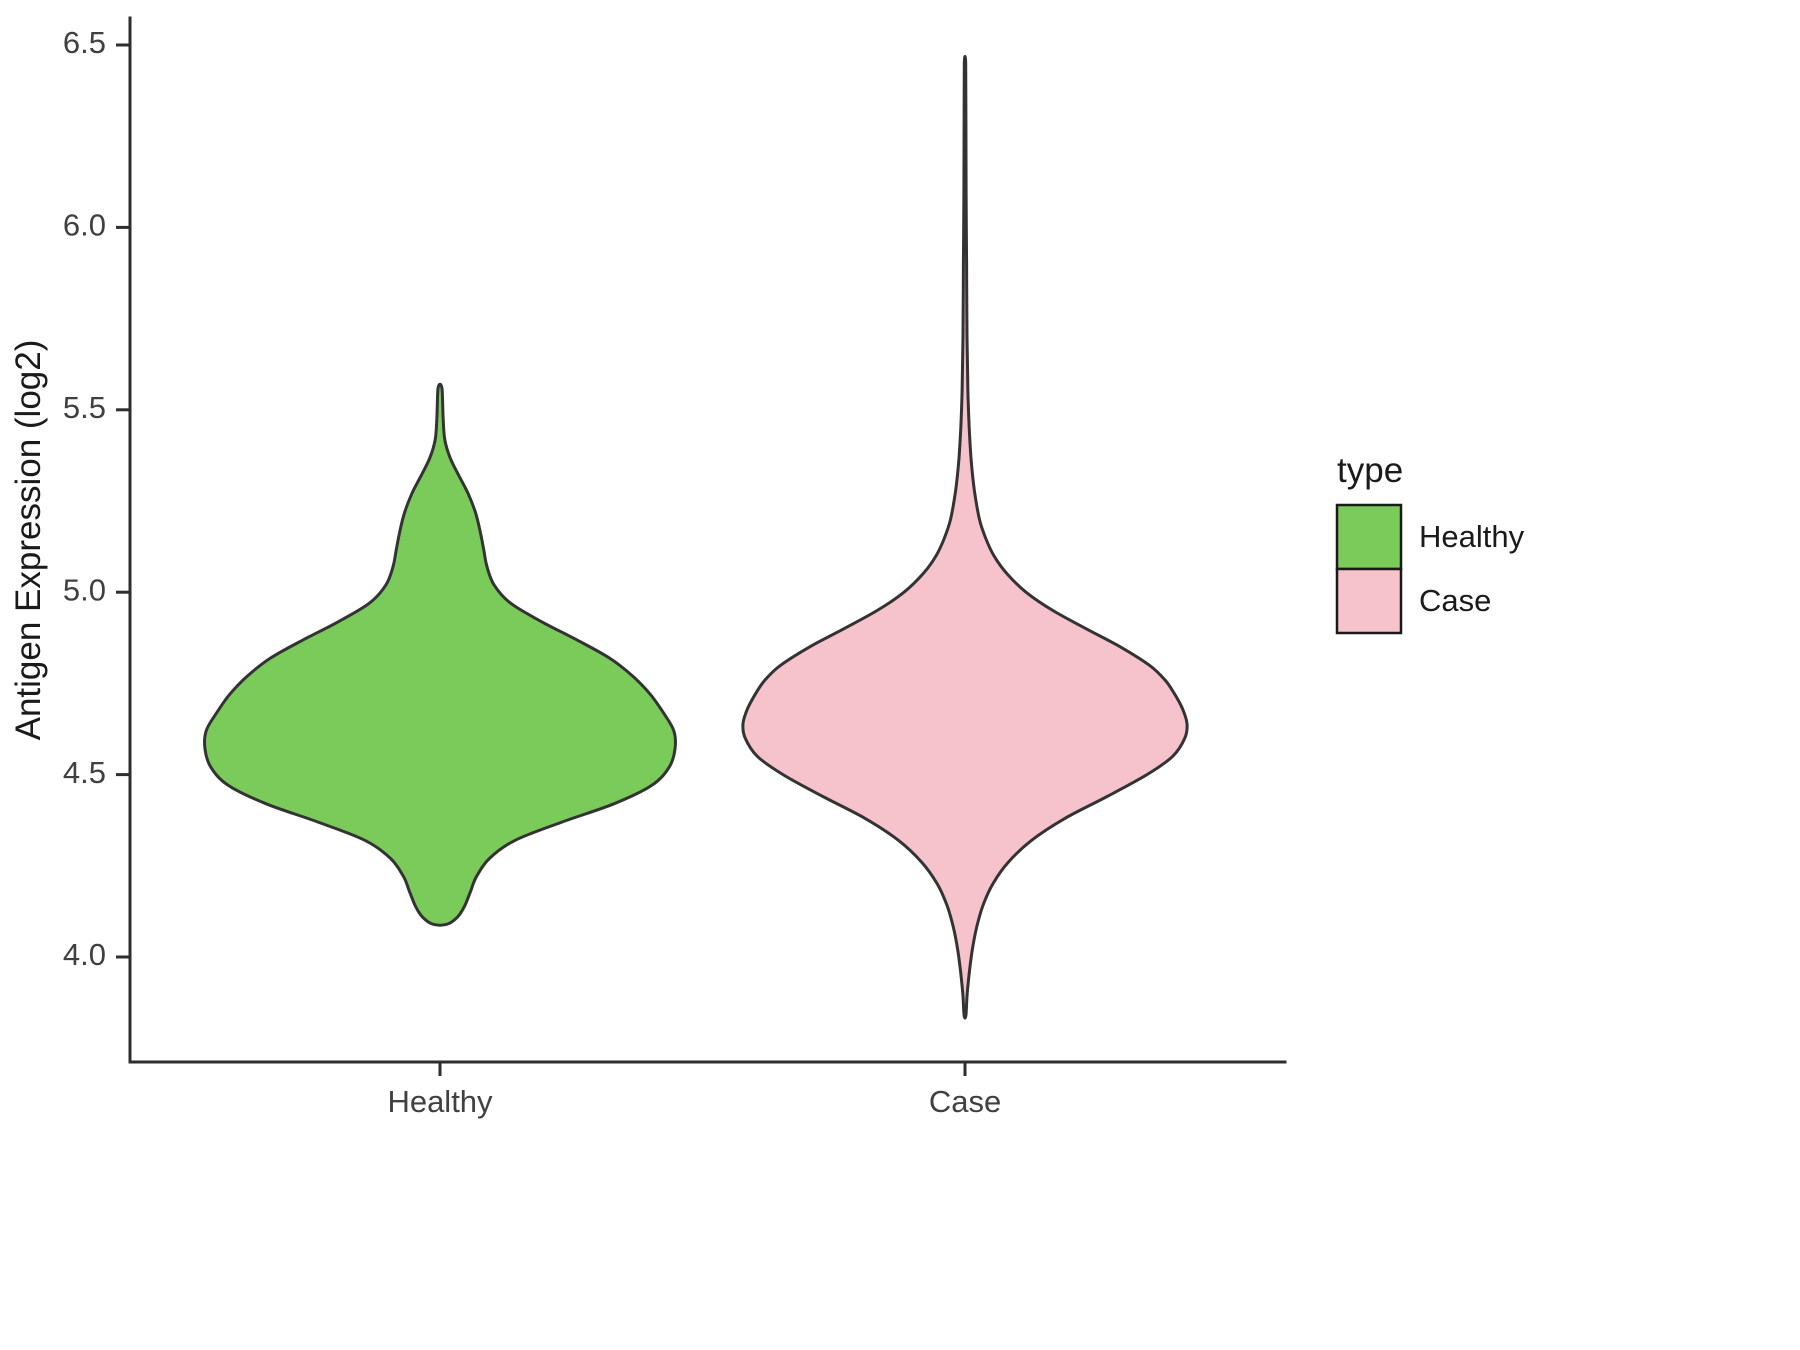  I want to click on violin-healthy, so click(440, 654).